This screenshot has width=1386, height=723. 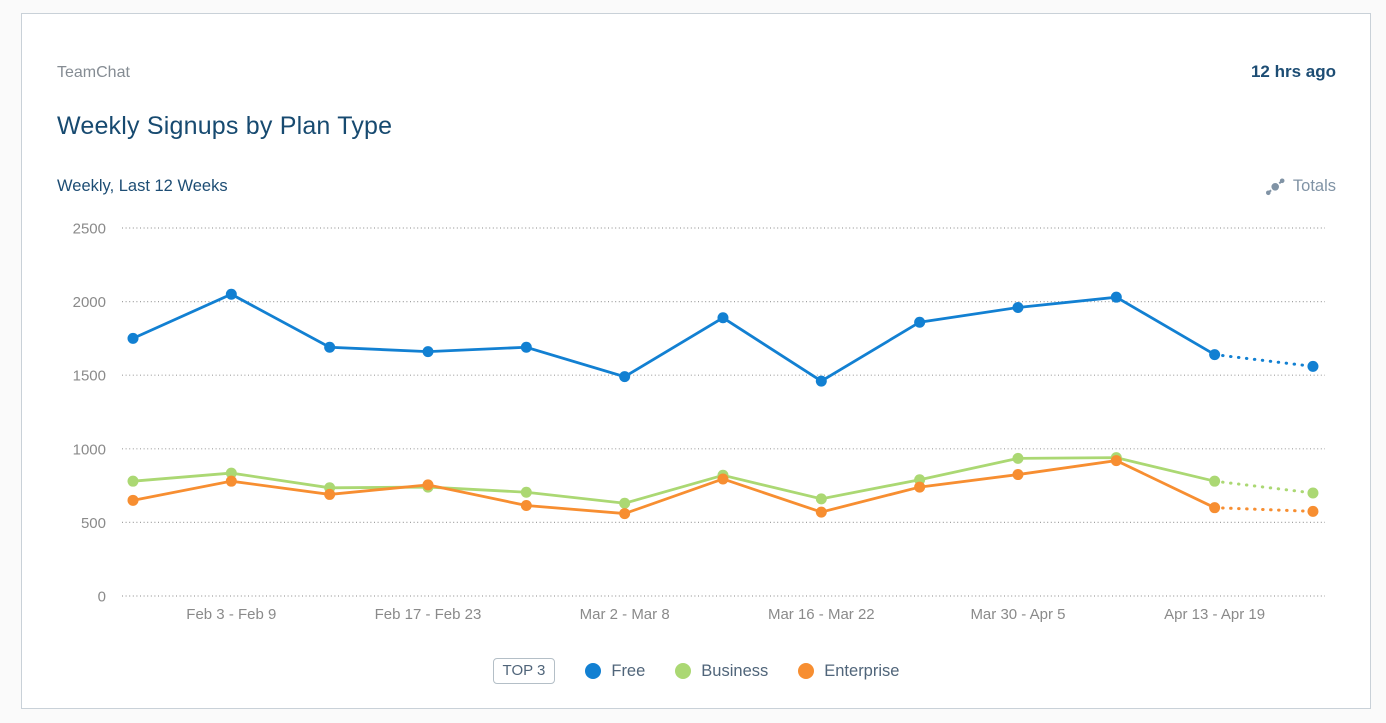 I want to click on x-axis-tick: Feb 3 - Feb 9, so click(x=231, y=614).